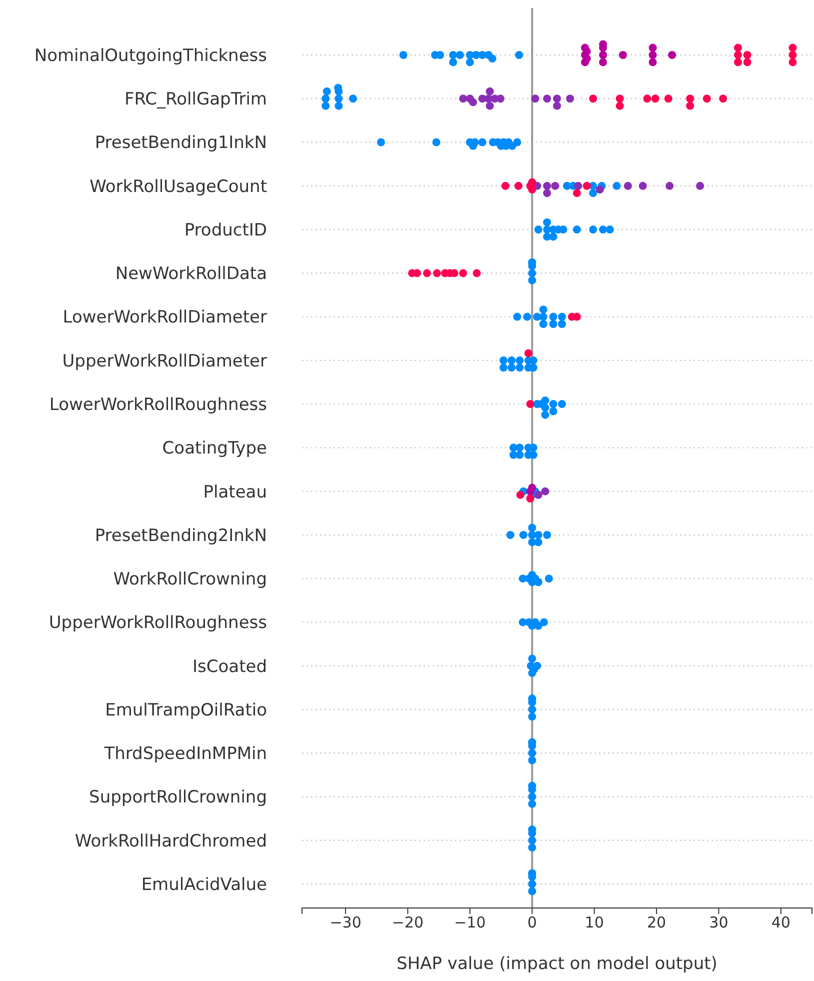  What do you see at coordinates (470, 923) in the screenshot?
I see `x-tick-label: −10` at bounding box center [470, 923].